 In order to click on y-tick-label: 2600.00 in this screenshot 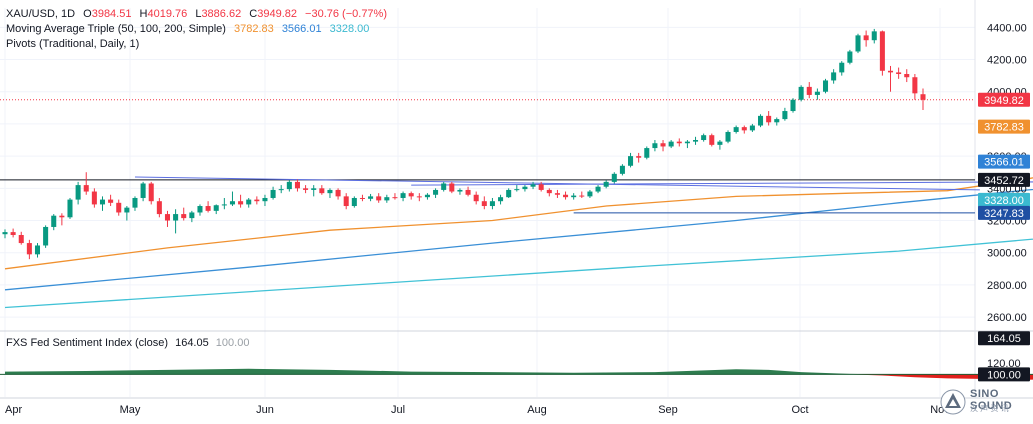, I will do `click(1007, 318)`.